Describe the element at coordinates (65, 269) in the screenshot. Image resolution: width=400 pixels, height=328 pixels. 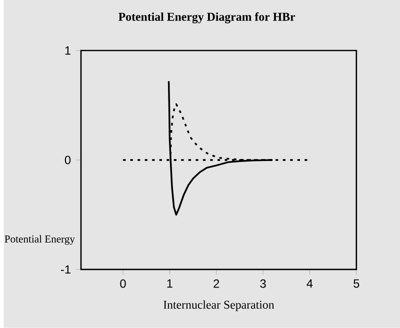
I see `y-tick-label: -1` at that location.